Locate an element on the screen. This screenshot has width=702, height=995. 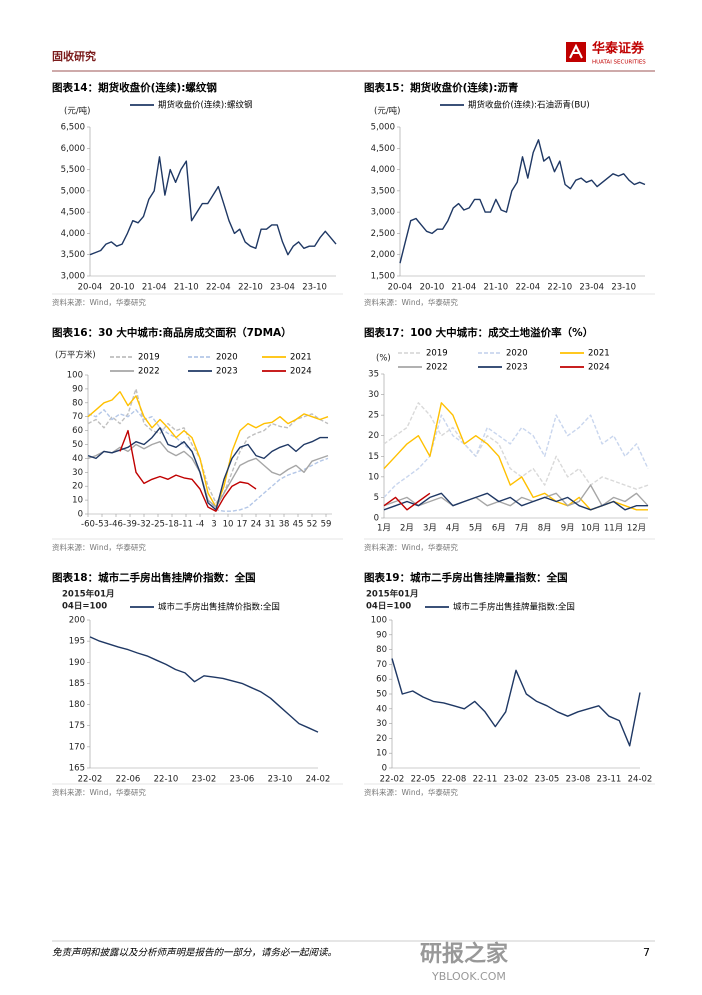
x-tick-label: 20-10 is located at coordinates (432, 288).